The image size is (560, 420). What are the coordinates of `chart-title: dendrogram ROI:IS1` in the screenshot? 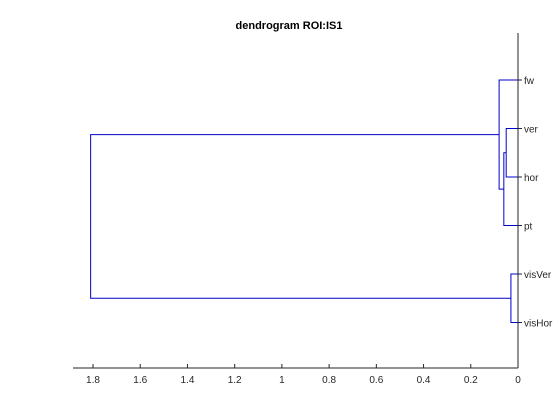 It's located at (289, 26).